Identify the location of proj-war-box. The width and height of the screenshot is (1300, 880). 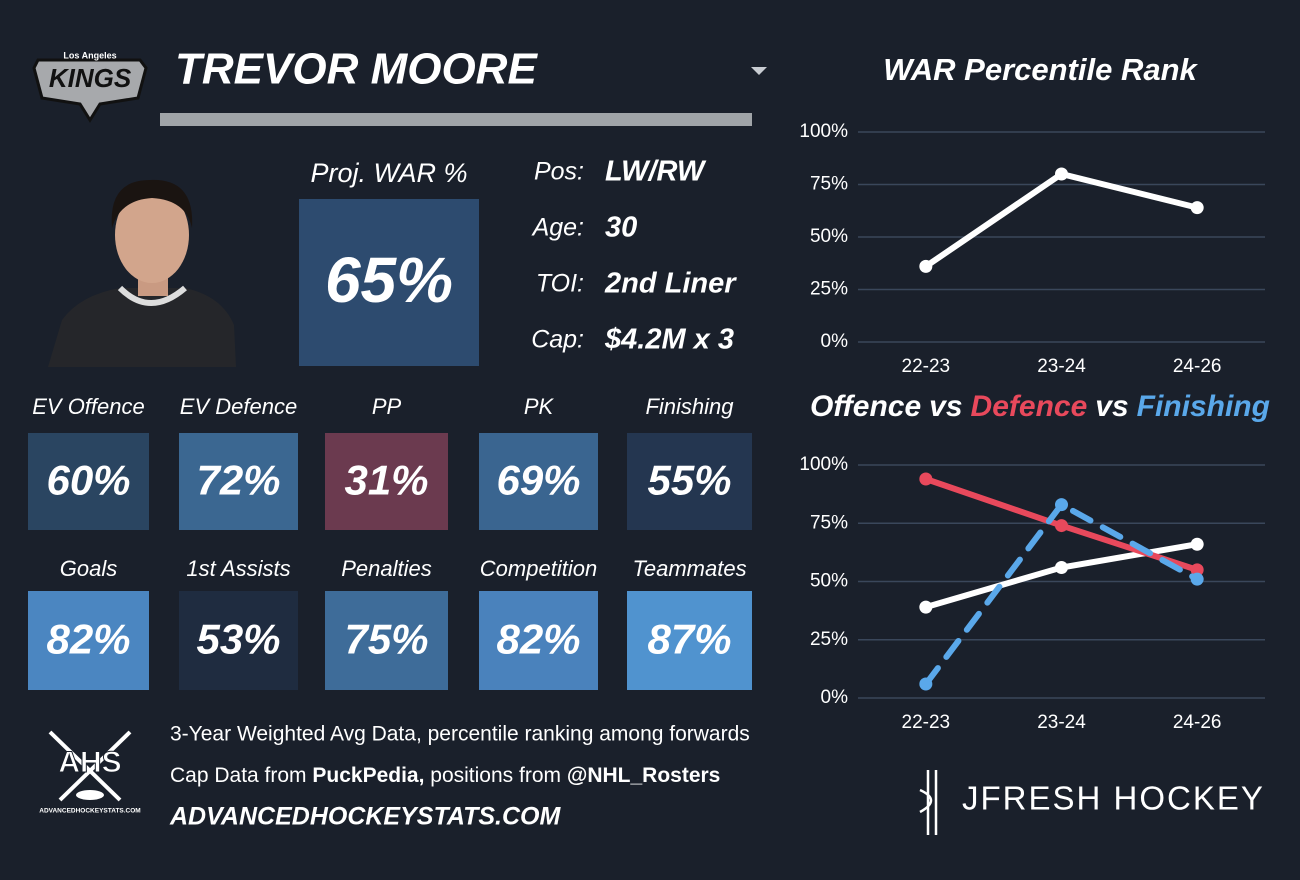
(389, 282).